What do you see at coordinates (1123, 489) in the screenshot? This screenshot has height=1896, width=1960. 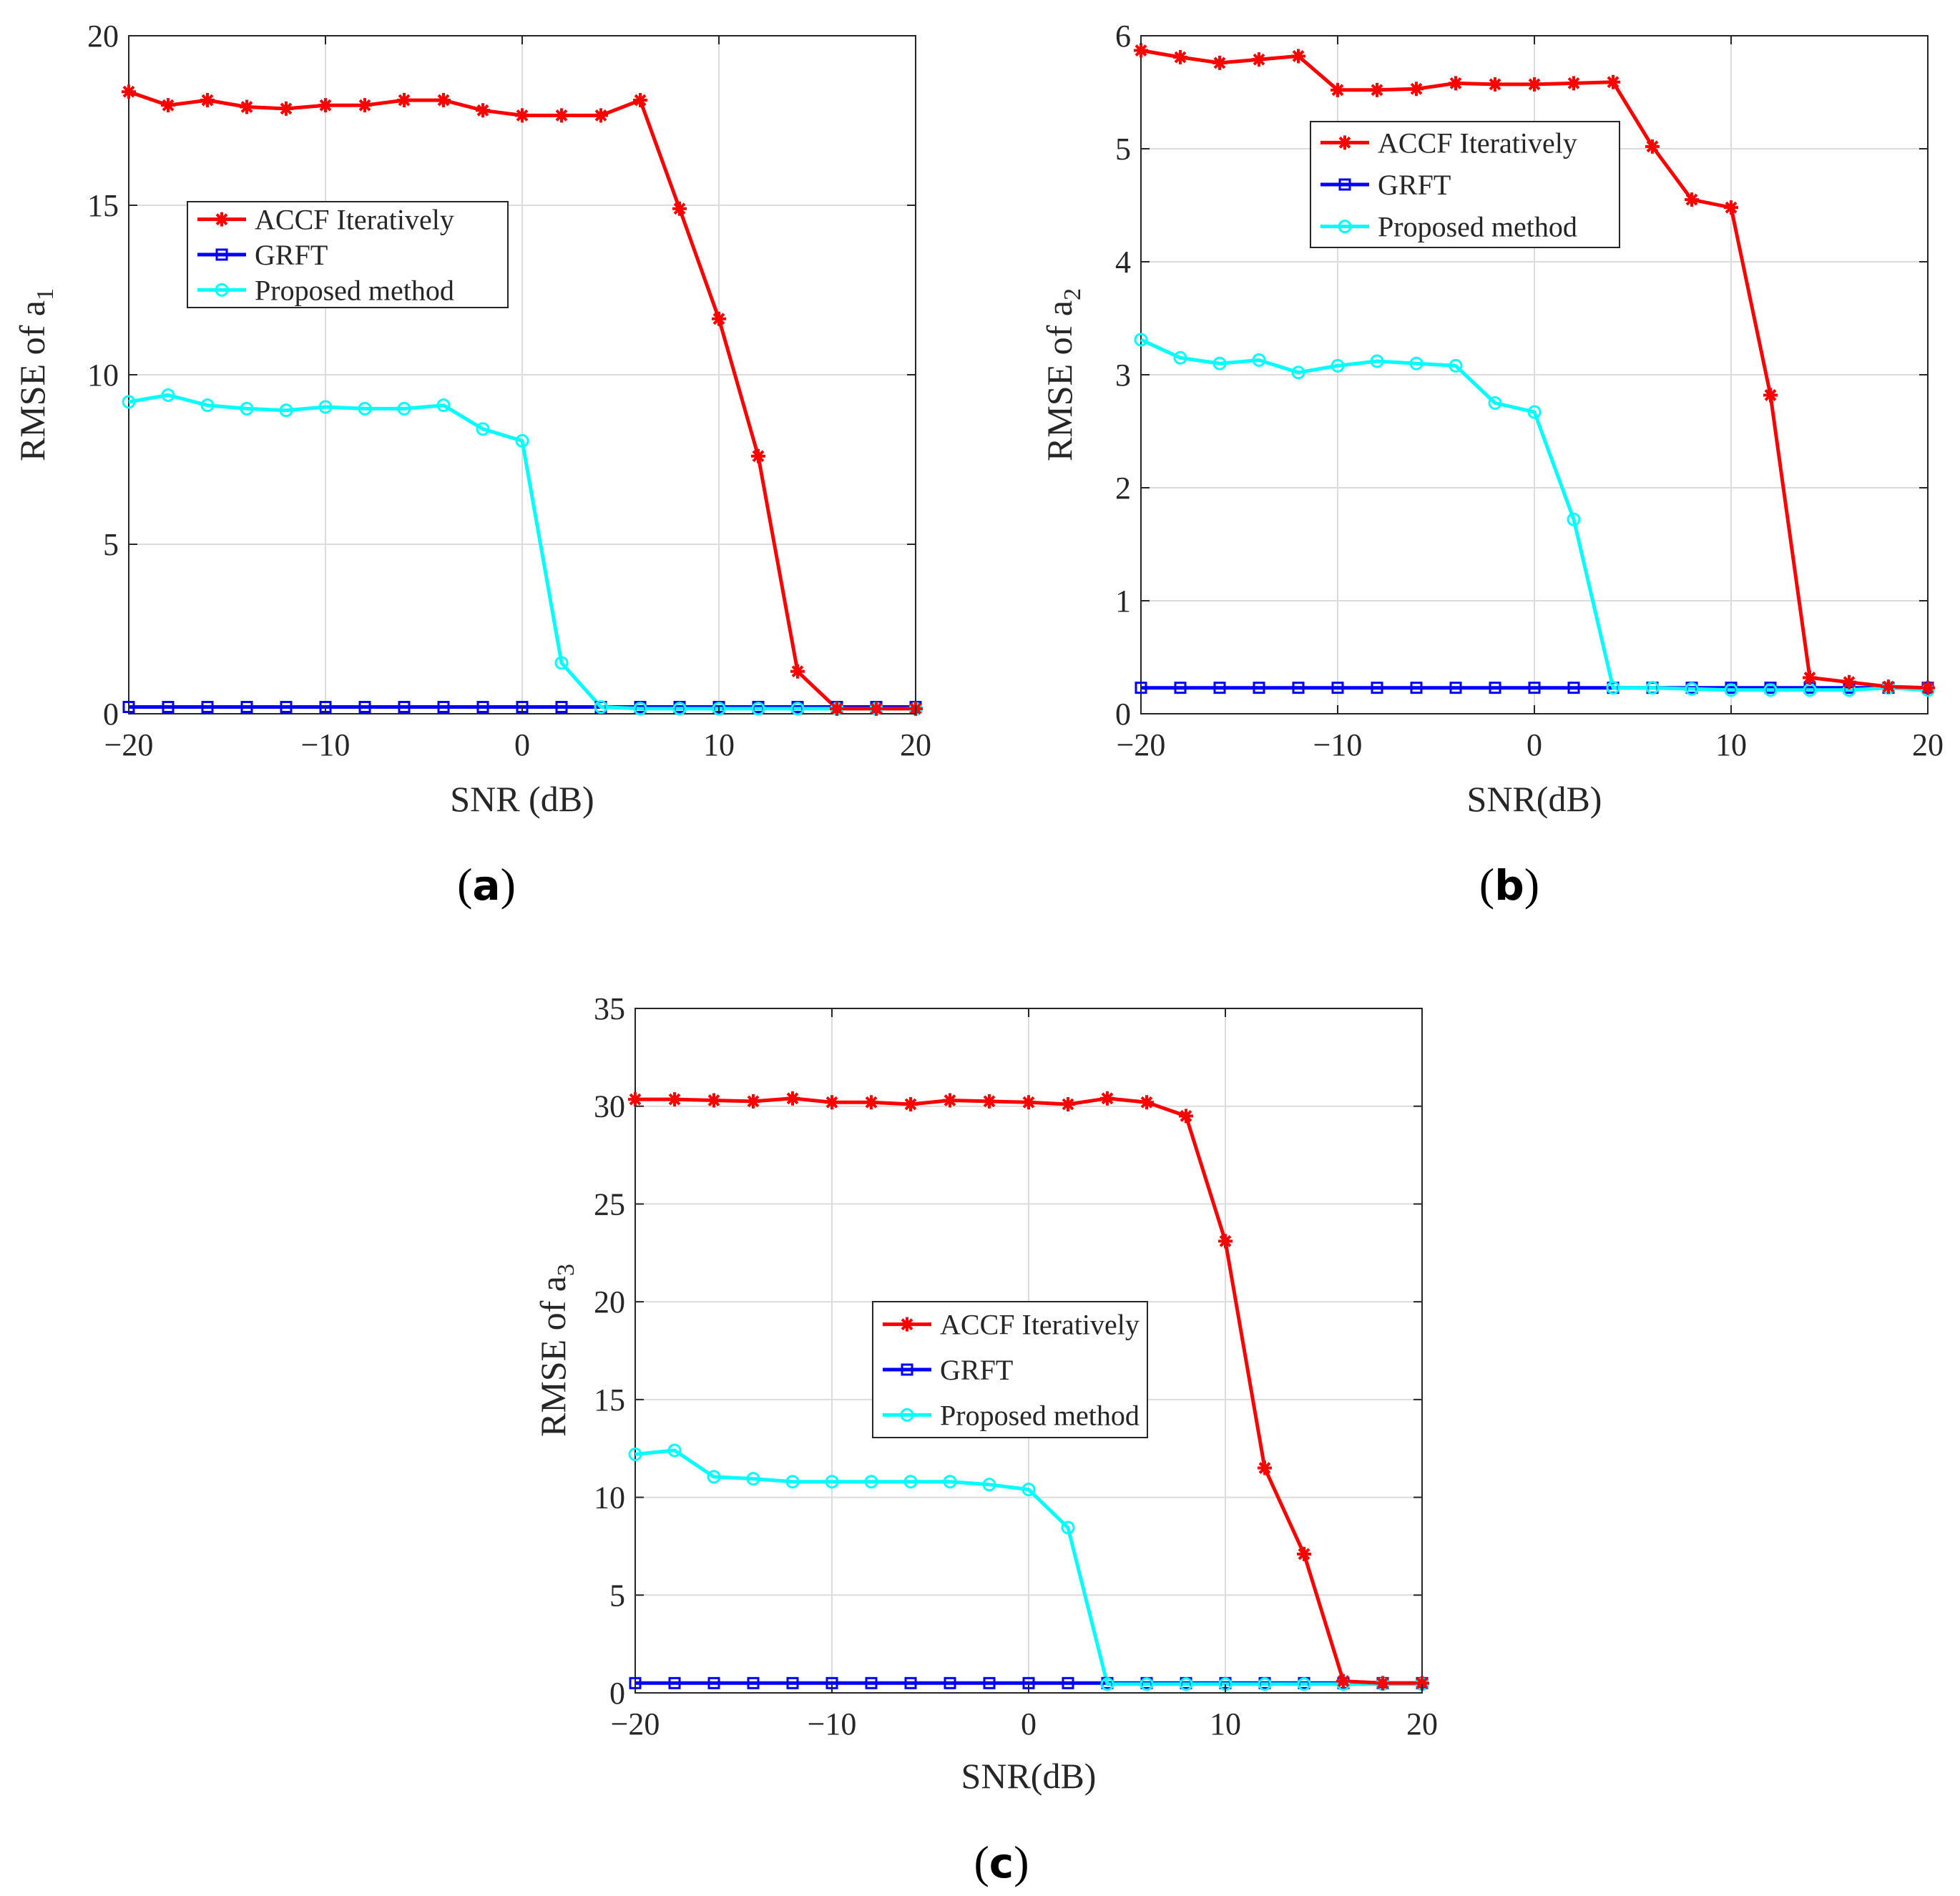 I see `y-tick-label: 2` at bounding box center [1123, 489].